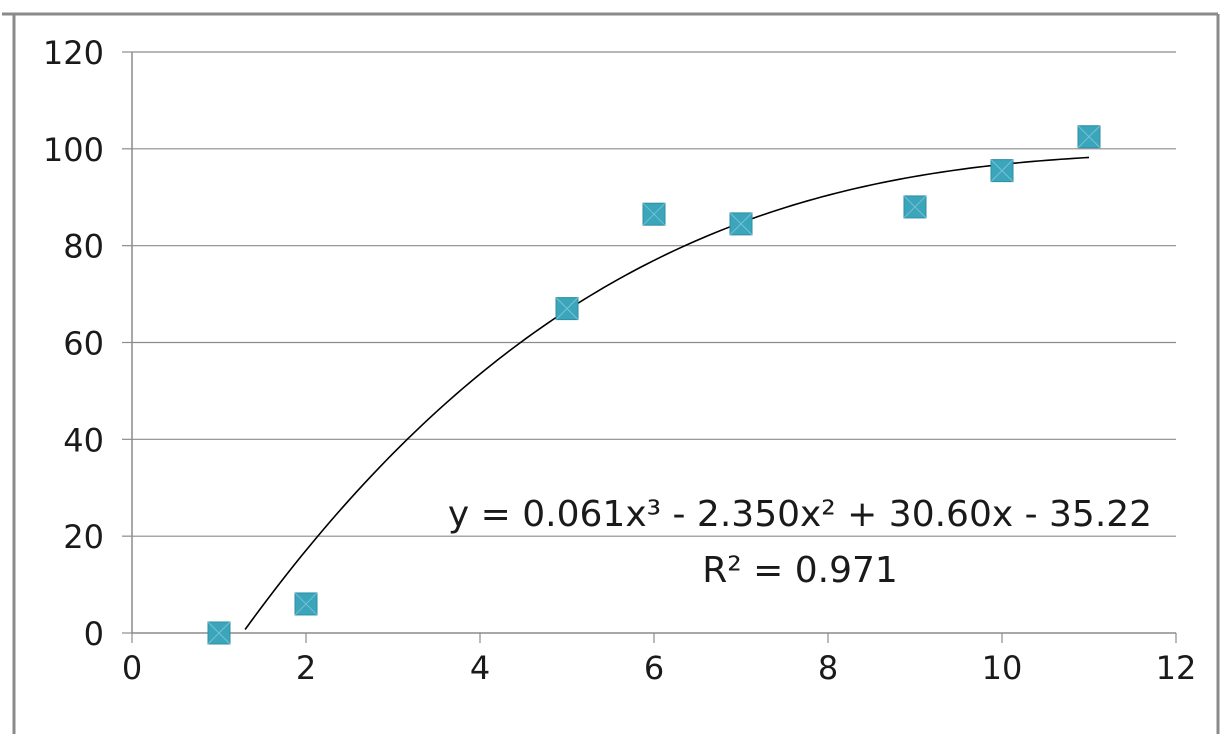 The width and height of the screenshot is (1220, 738). What do you see at coordinates (83, 344) in the screenshot?
I see `y-tick-label: 60` at bounding box center [83, 344].